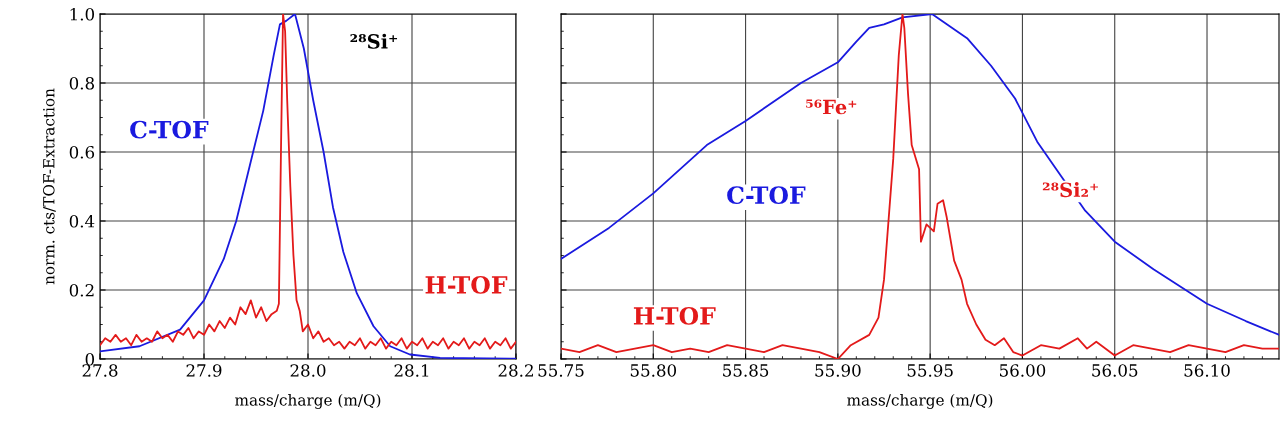  What do you see at coordinates (81, 290) in the screenshot?
I see `y-tick-label: 0.2` at bounding box center [81, 290].